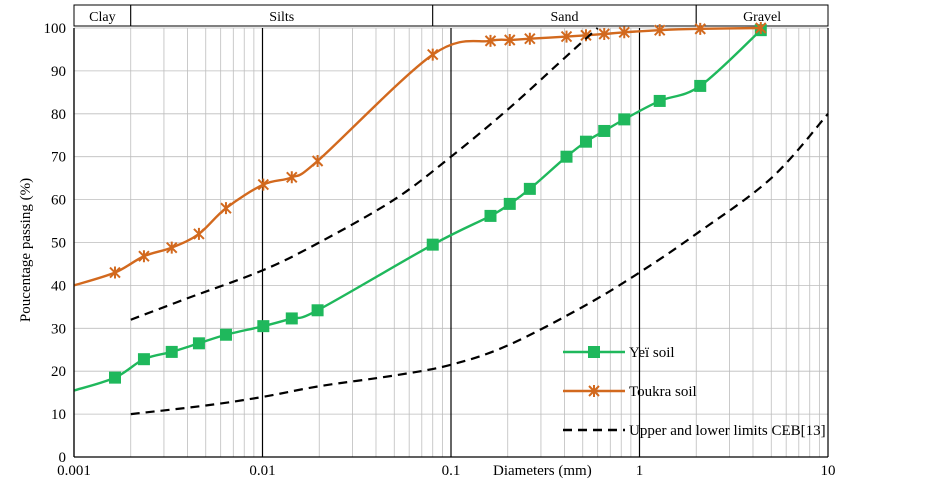 The image size is (940, 497). Describe the element at coordinates (58, 286) in the screenshot. I see `y-tick-label: 40` at that location.